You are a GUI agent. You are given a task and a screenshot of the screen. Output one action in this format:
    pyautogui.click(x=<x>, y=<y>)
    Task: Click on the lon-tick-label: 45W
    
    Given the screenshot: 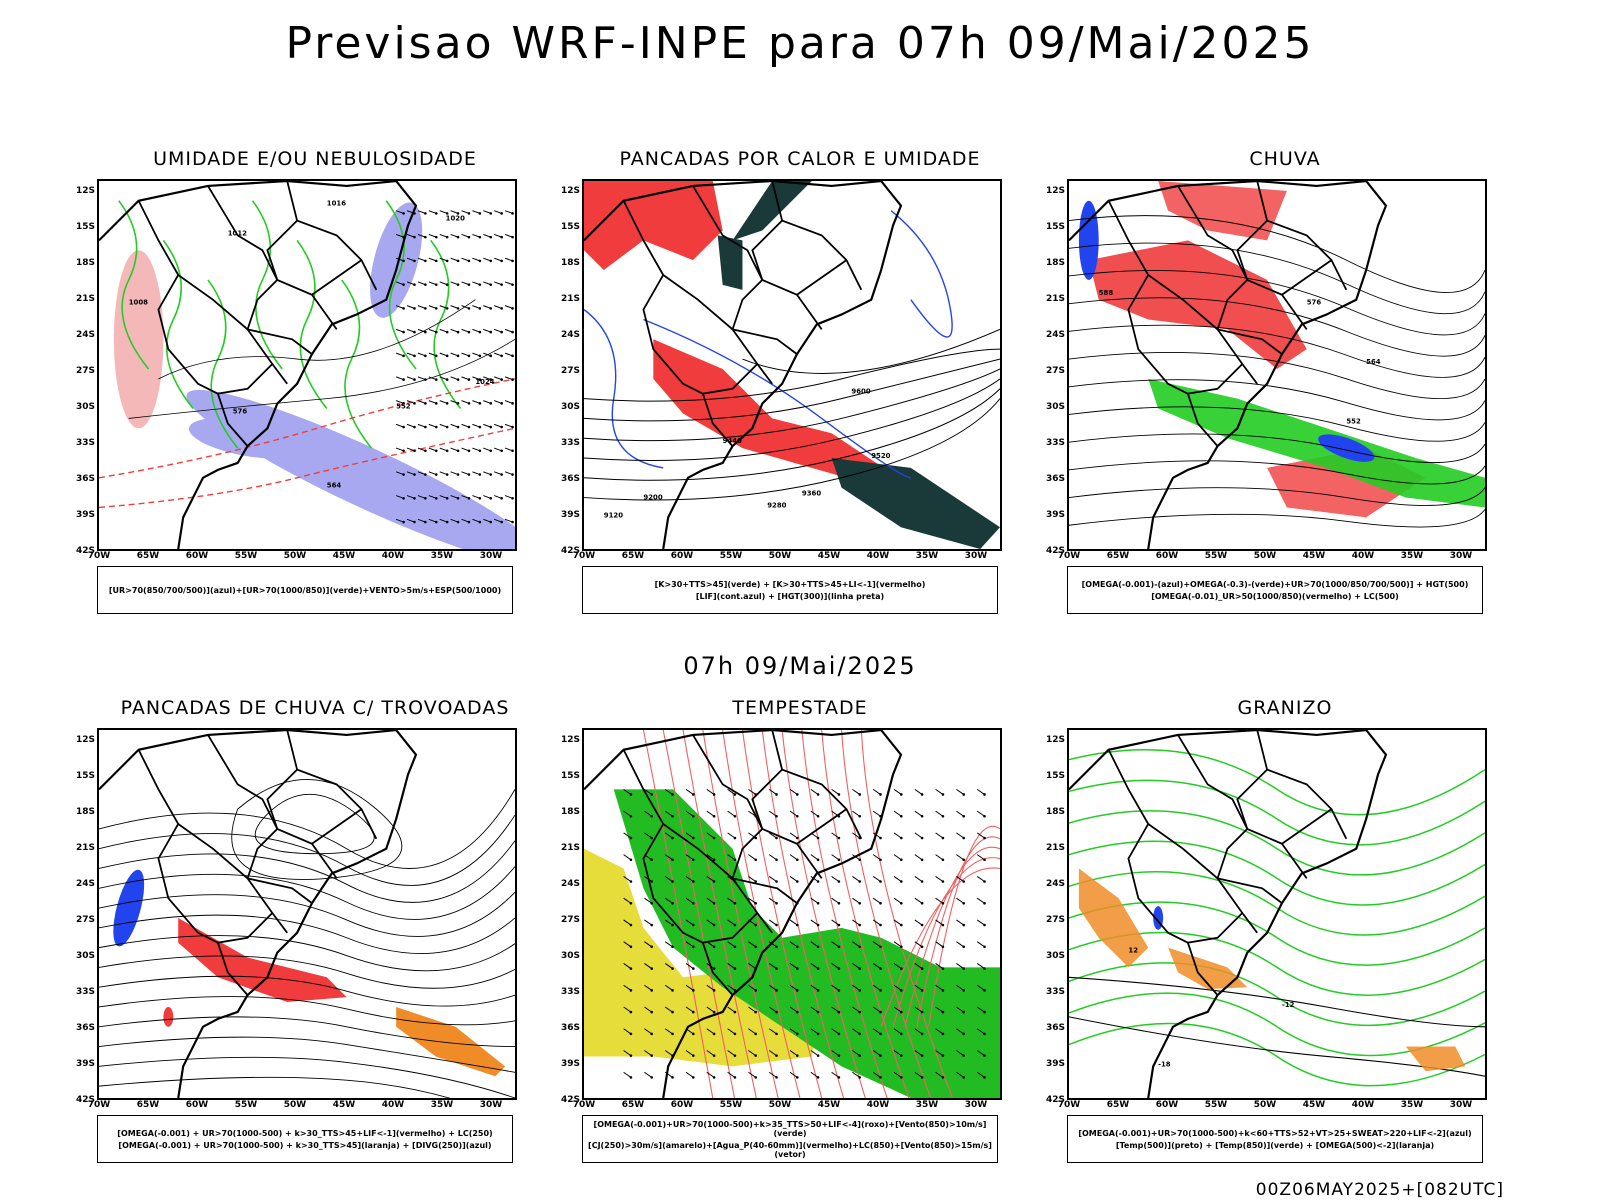 What is the action you would take?
    pyautogui.click(x=1314, y=556)
    